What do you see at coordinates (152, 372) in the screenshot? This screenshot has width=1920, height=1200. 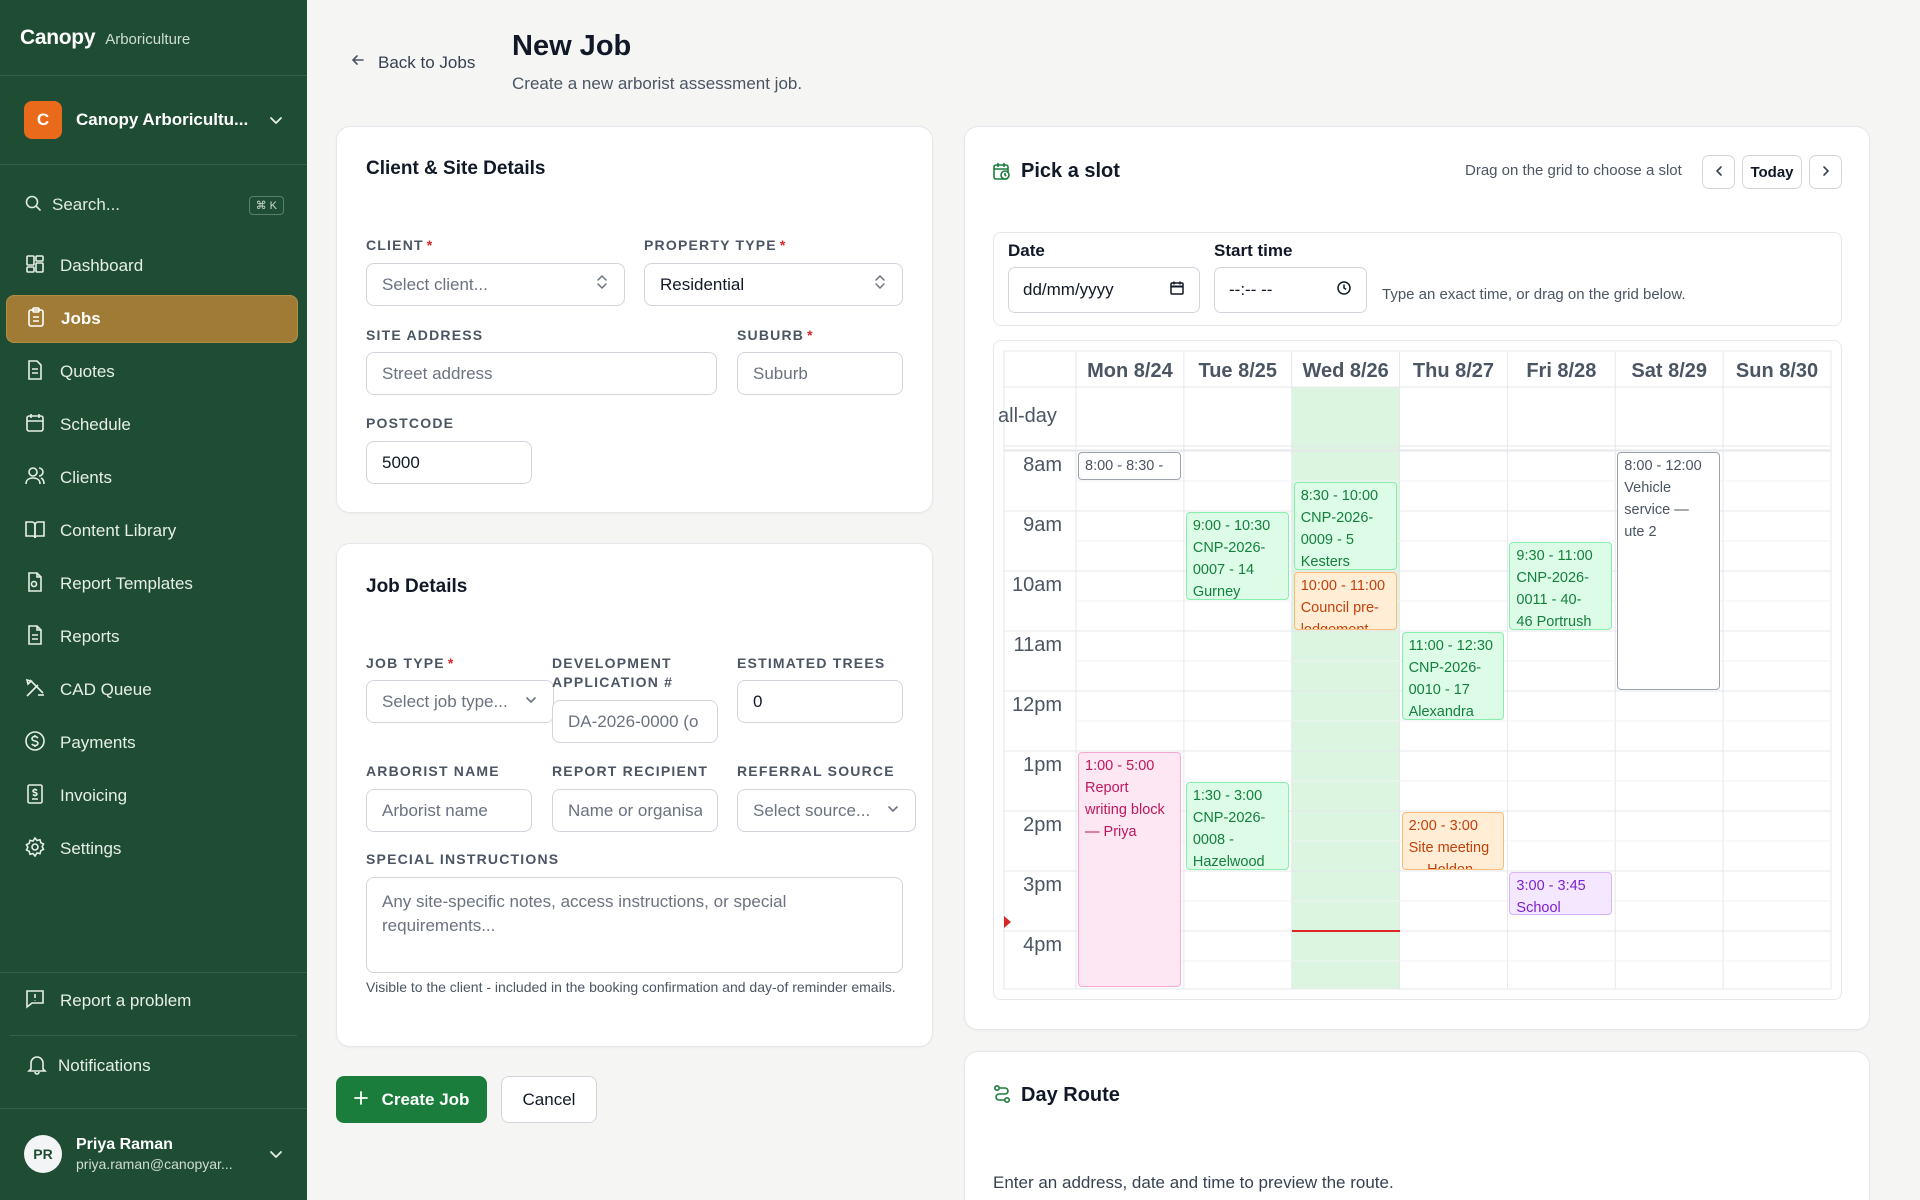 I see `sidebar-item-quotes: Quotes` at bounding box center [152, 372].